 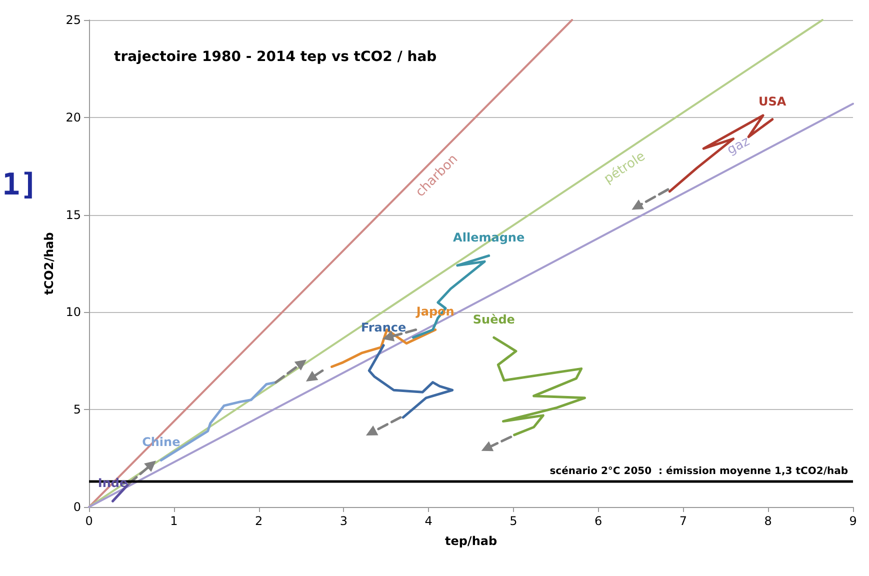 I want to click on series-label: Inde, so click(x=113, y=483).